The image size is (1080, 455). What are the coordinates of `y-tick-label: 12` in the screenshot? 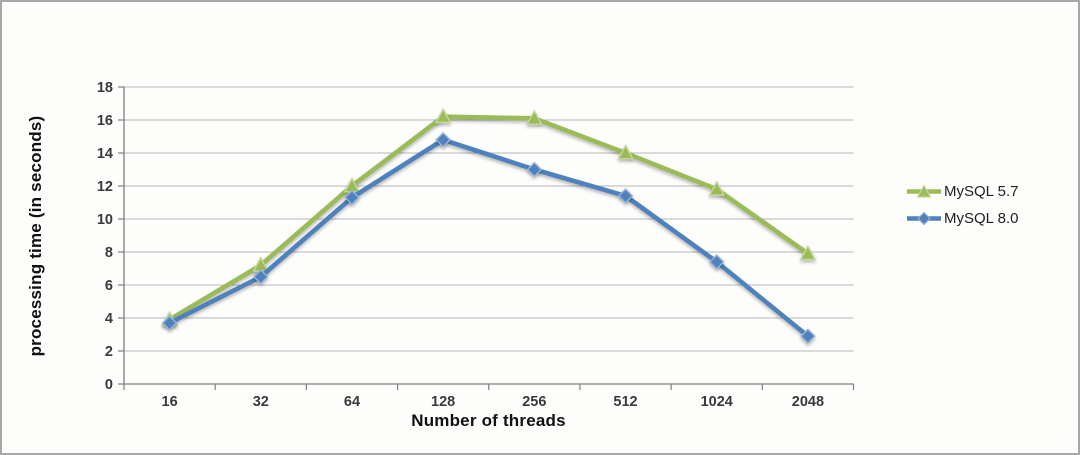 It's located at (105, 187).